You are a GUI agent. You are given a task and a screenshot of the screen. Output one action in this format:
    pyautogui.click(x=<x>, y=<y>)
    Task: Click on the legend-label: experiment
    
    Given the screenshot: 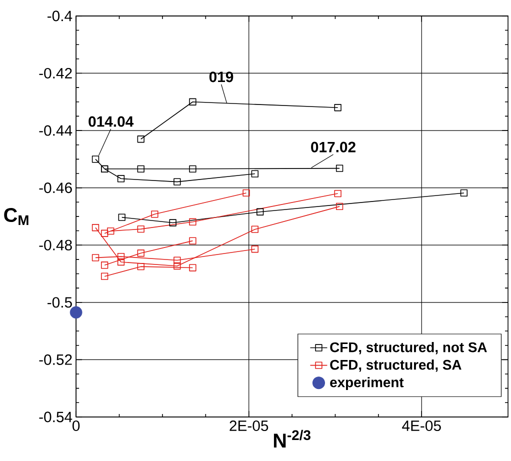 What is the action you would take?
    pyautogui.click(x=367, y=383)
    